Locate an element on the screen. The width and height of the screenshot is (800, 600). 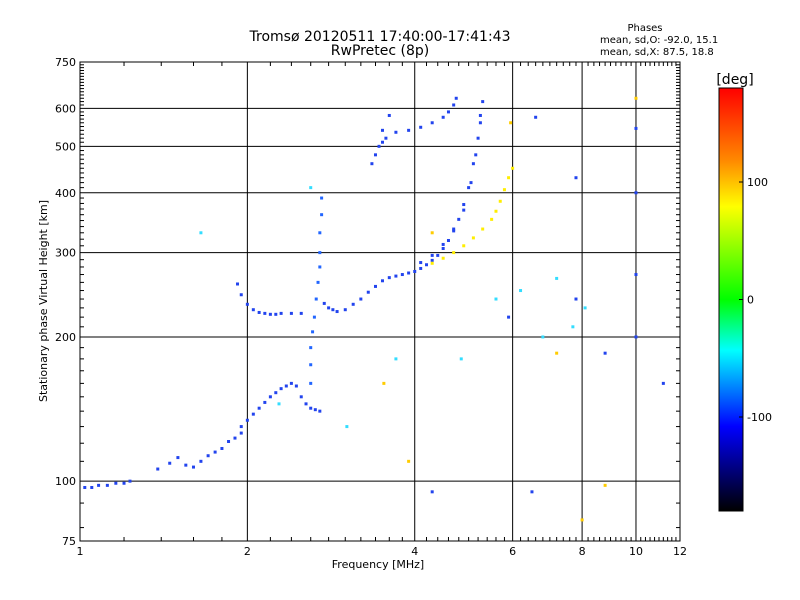
colorbar-tick-label: -100 is located at coordinates (759, 417).